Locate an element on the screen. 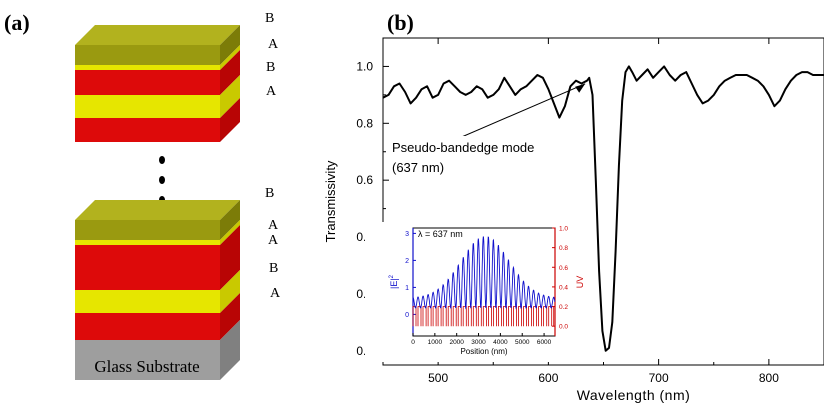  inset-y-right-tick-label: 0.0 is located at coordinates (563, 327).